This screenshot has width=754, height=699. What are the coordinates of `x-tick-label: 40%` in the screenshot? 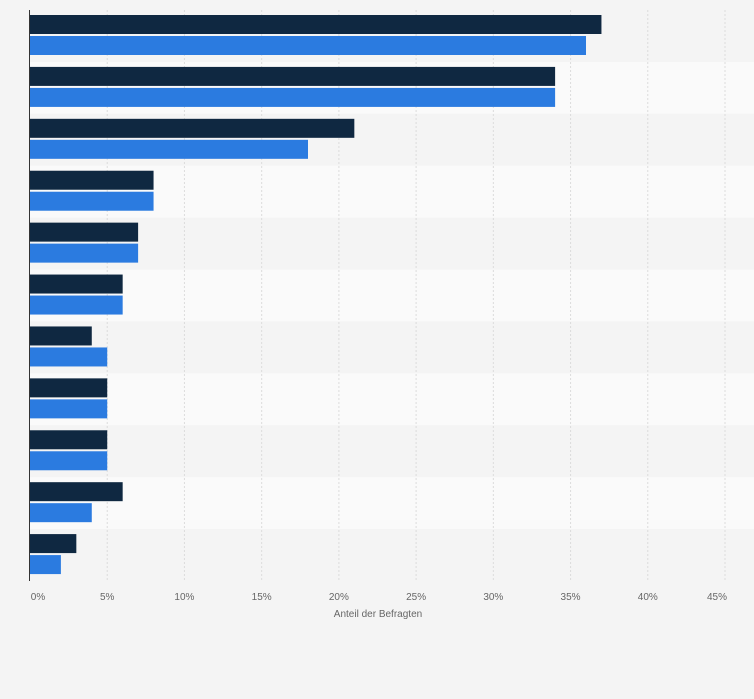 It's located at (648, 597).